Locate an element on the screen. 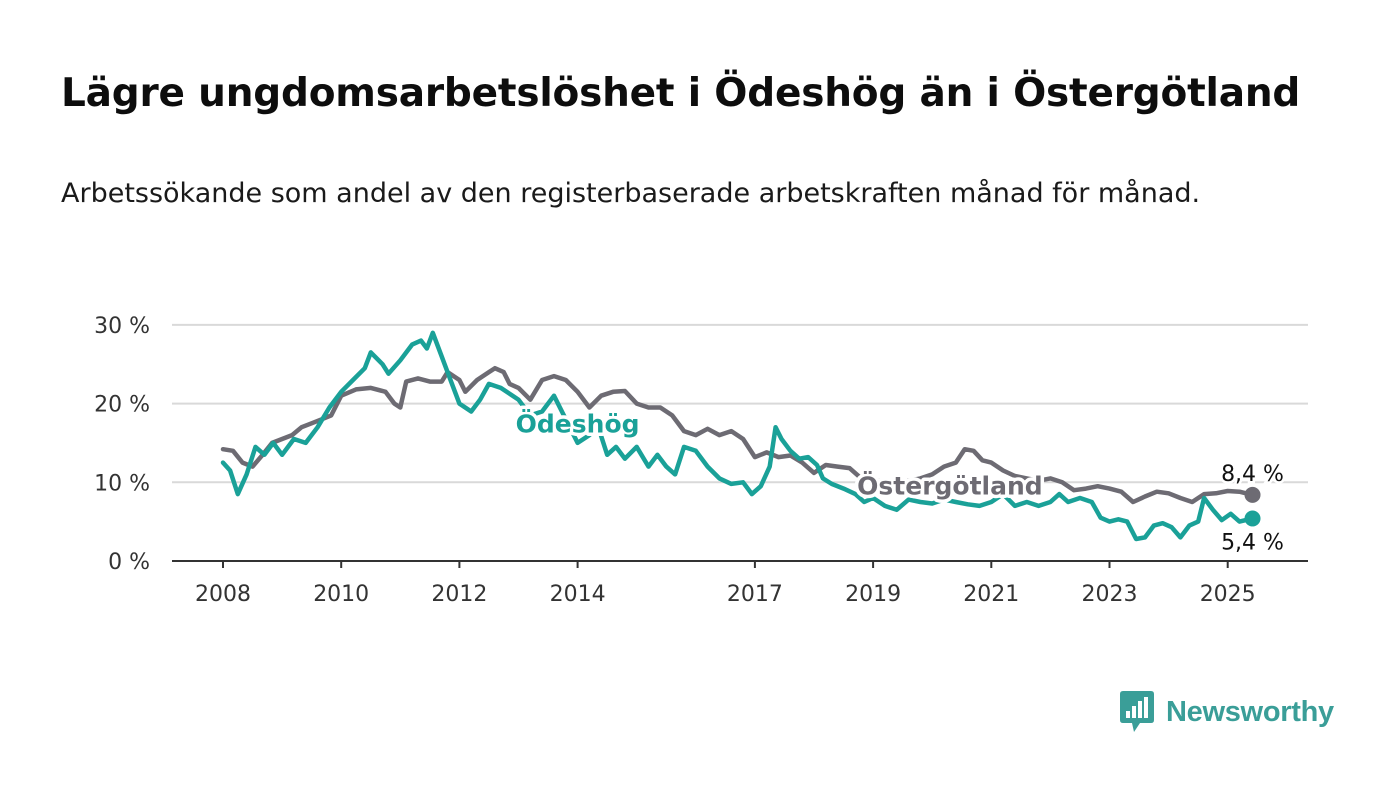  x-tick-label: 2021 is located at coordinates (991, 594).